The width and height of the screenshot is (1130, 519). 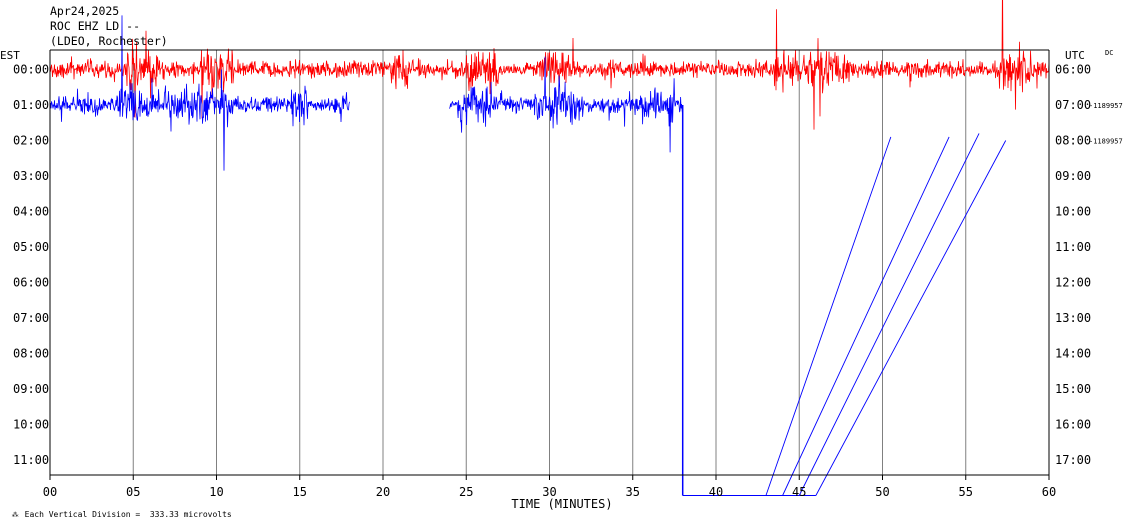 What do you see at coordinates (1073, 460) in the screenshot?
I see `right-tick-label: 17:00` at bounding box center [1073, 460].